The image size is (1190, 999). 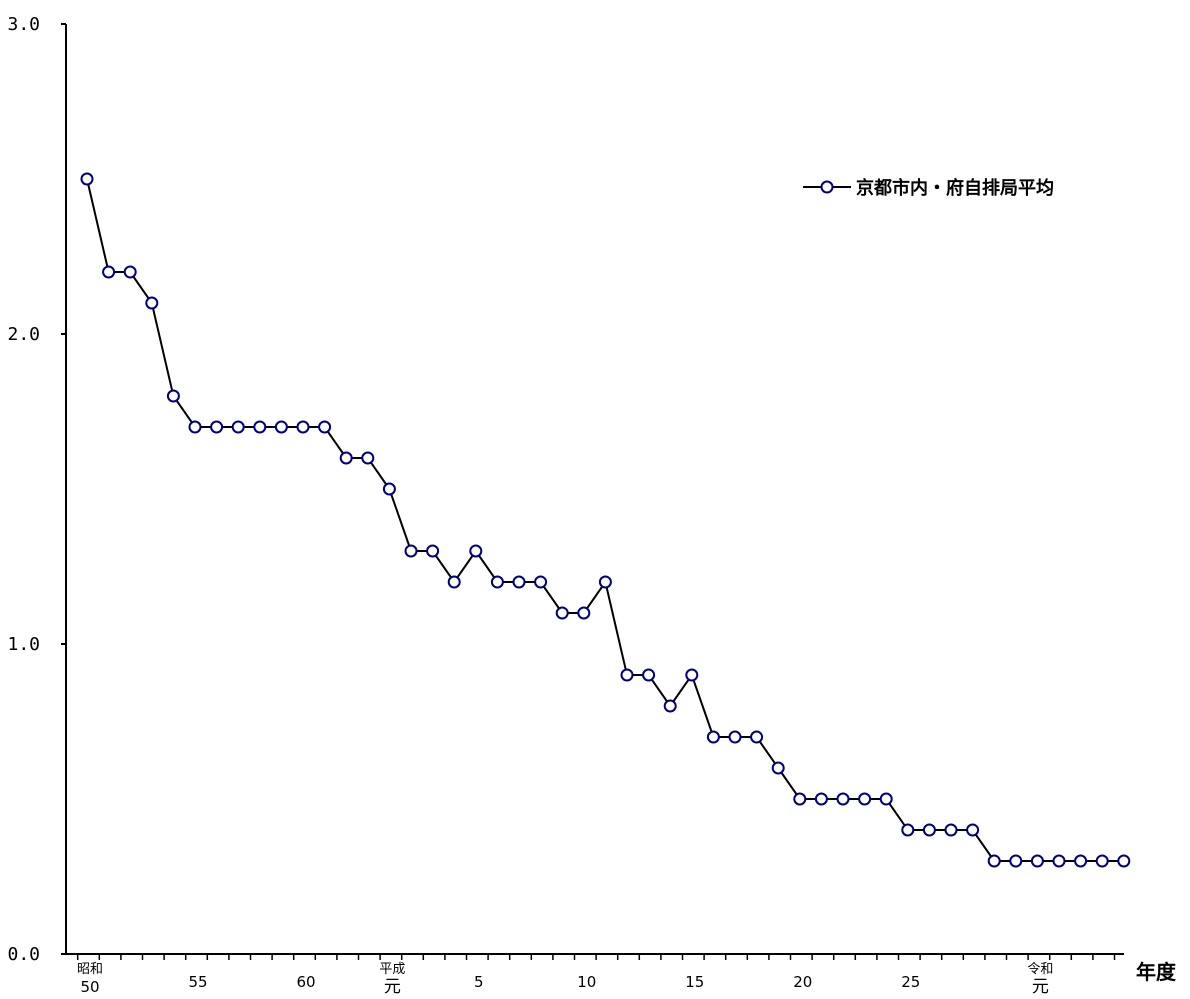 I want to click on legend: 京都市内・府自排局平均, so click(x=928, y=188).